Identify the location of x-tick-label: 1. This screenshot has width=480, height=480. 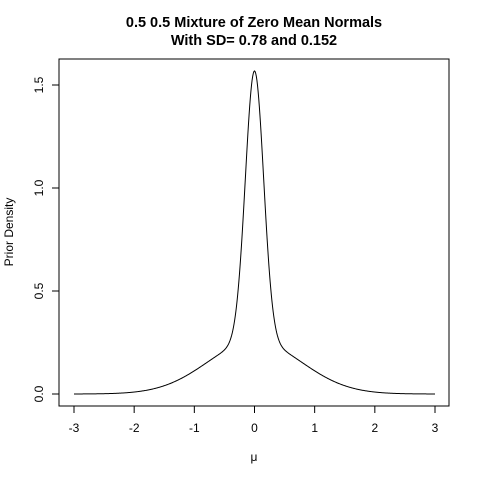
(314, 428).